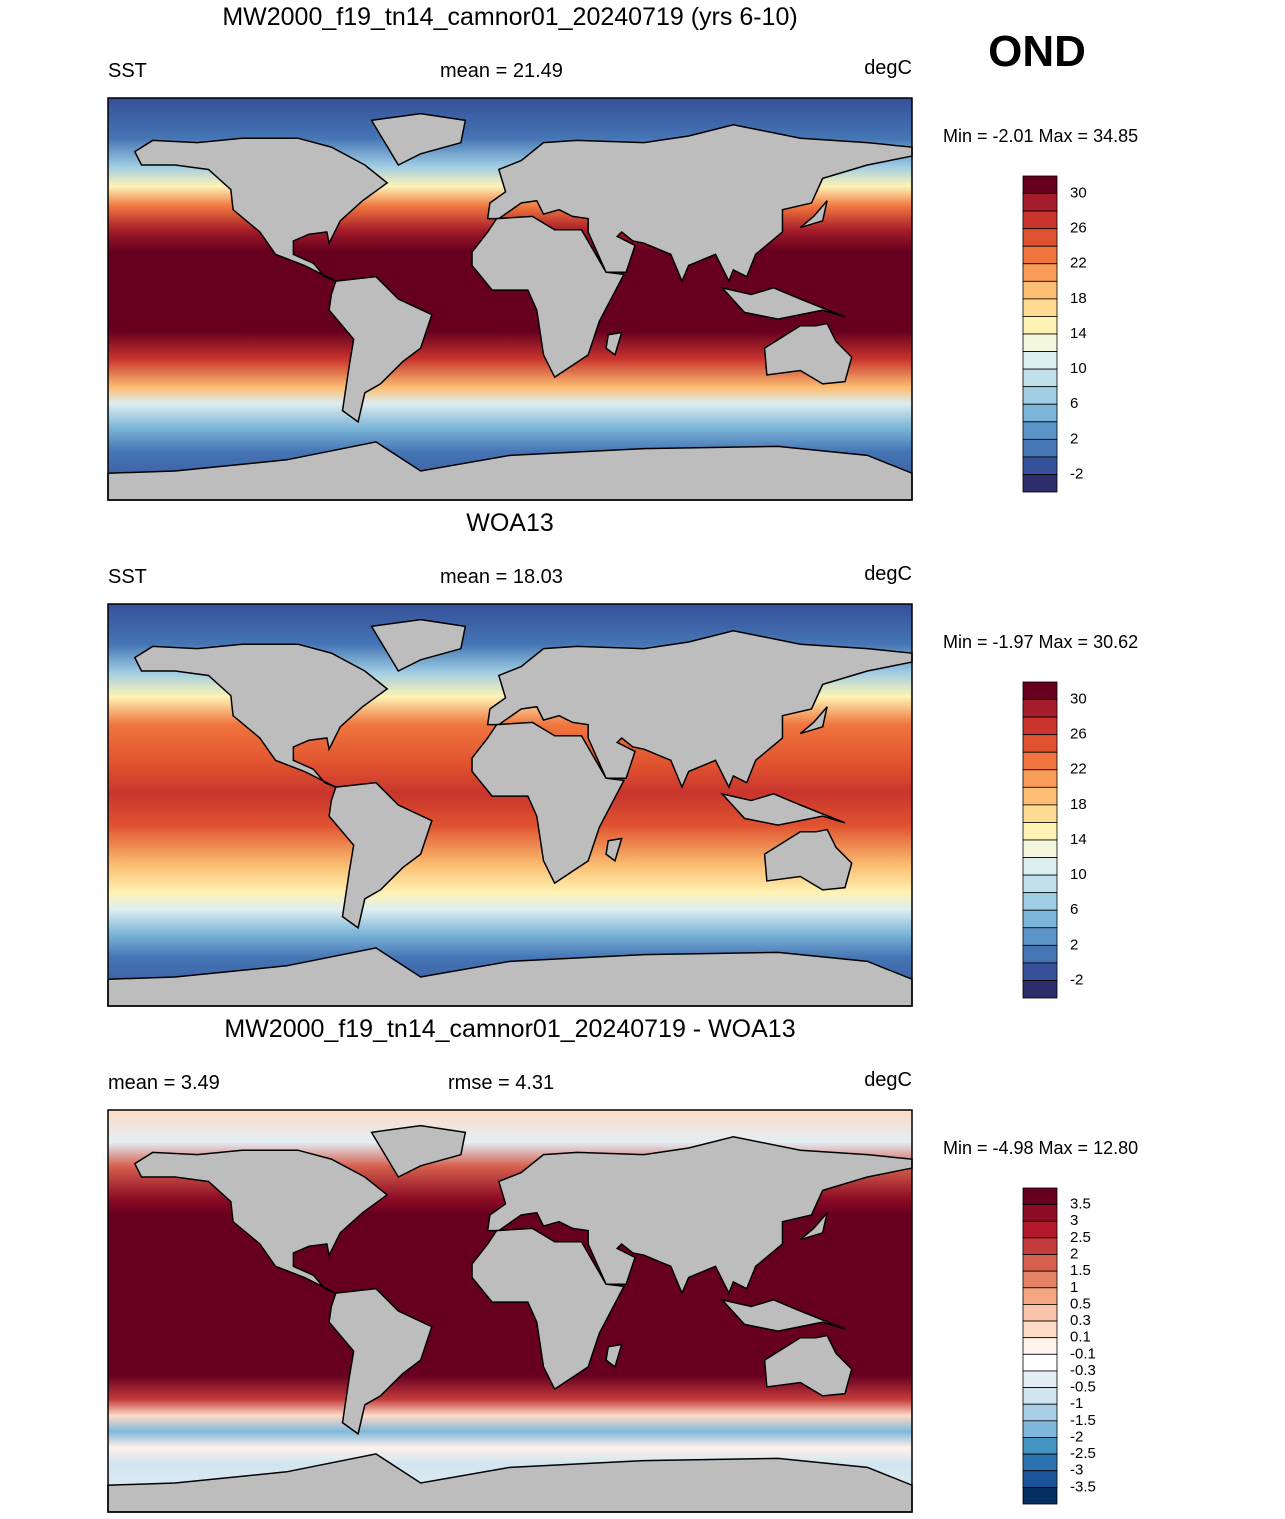  What do you see at coordinates (1080, 1270) in the screenshot?
I see `colorbar-label: 1.5` at bounding box center [1080, 1270].